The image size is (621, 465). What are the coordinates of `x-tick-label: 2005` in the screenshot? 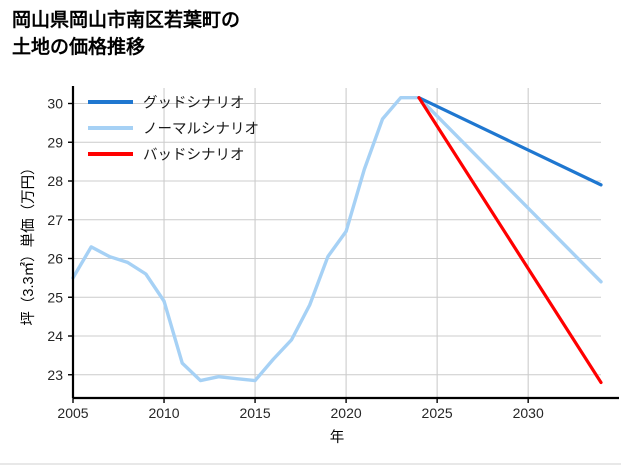 It's located at (72, 413).